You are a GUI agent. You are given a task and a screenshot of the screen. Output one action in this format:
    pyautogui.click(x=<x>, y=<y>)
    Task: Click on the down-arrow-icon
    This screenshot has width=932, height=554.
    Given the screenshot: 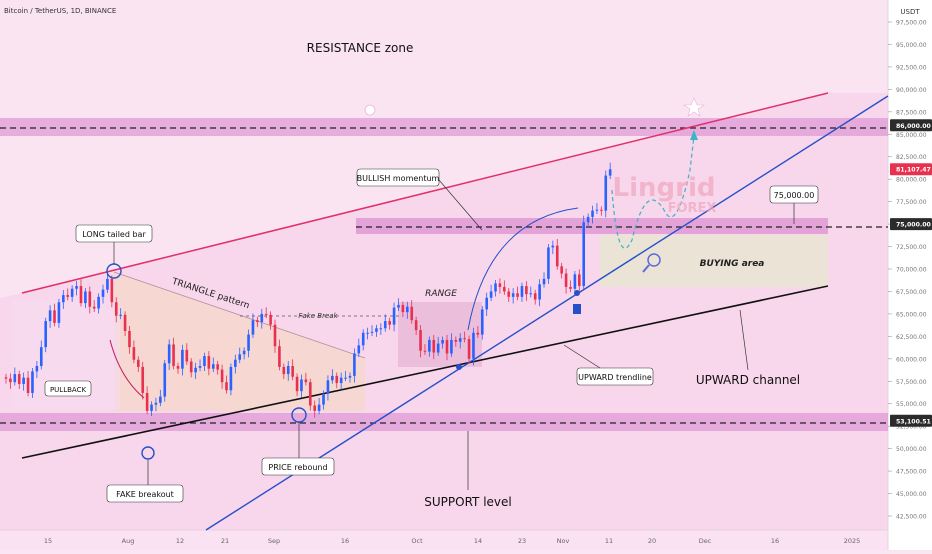 What is the action you would take?
    pyautogui.click(x=370, y=110)
    